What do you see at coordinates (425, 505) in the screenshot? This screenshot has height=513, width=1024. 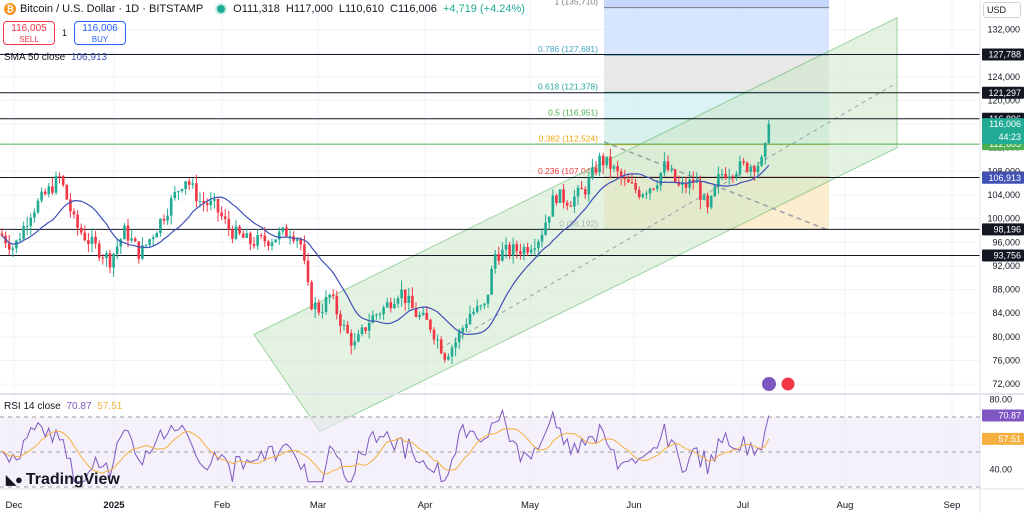 I see `x-tick-label: Apr` at bounding box center [425, 505].